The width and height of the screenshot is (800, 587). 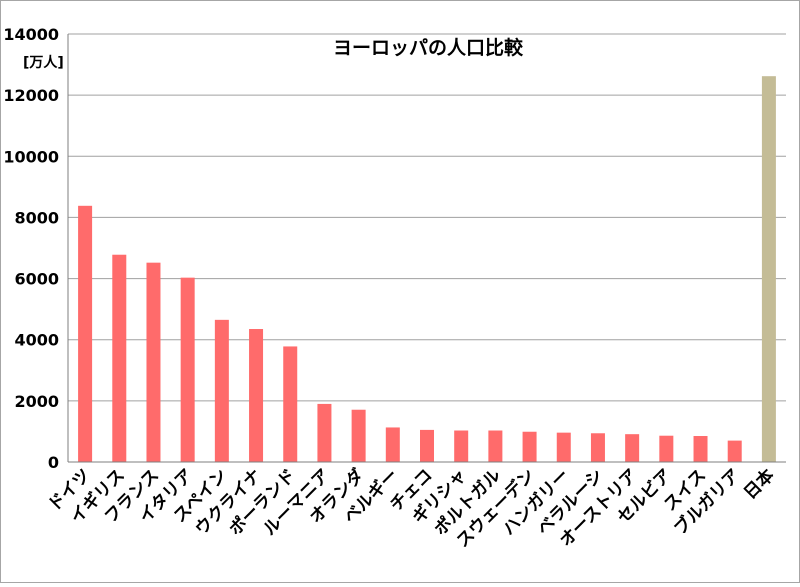 What do you see at coordinates (428, 47) in the screenshot?
I see `chart-title: ヨーロッパの人口比較` at bounding box center [428, 47].